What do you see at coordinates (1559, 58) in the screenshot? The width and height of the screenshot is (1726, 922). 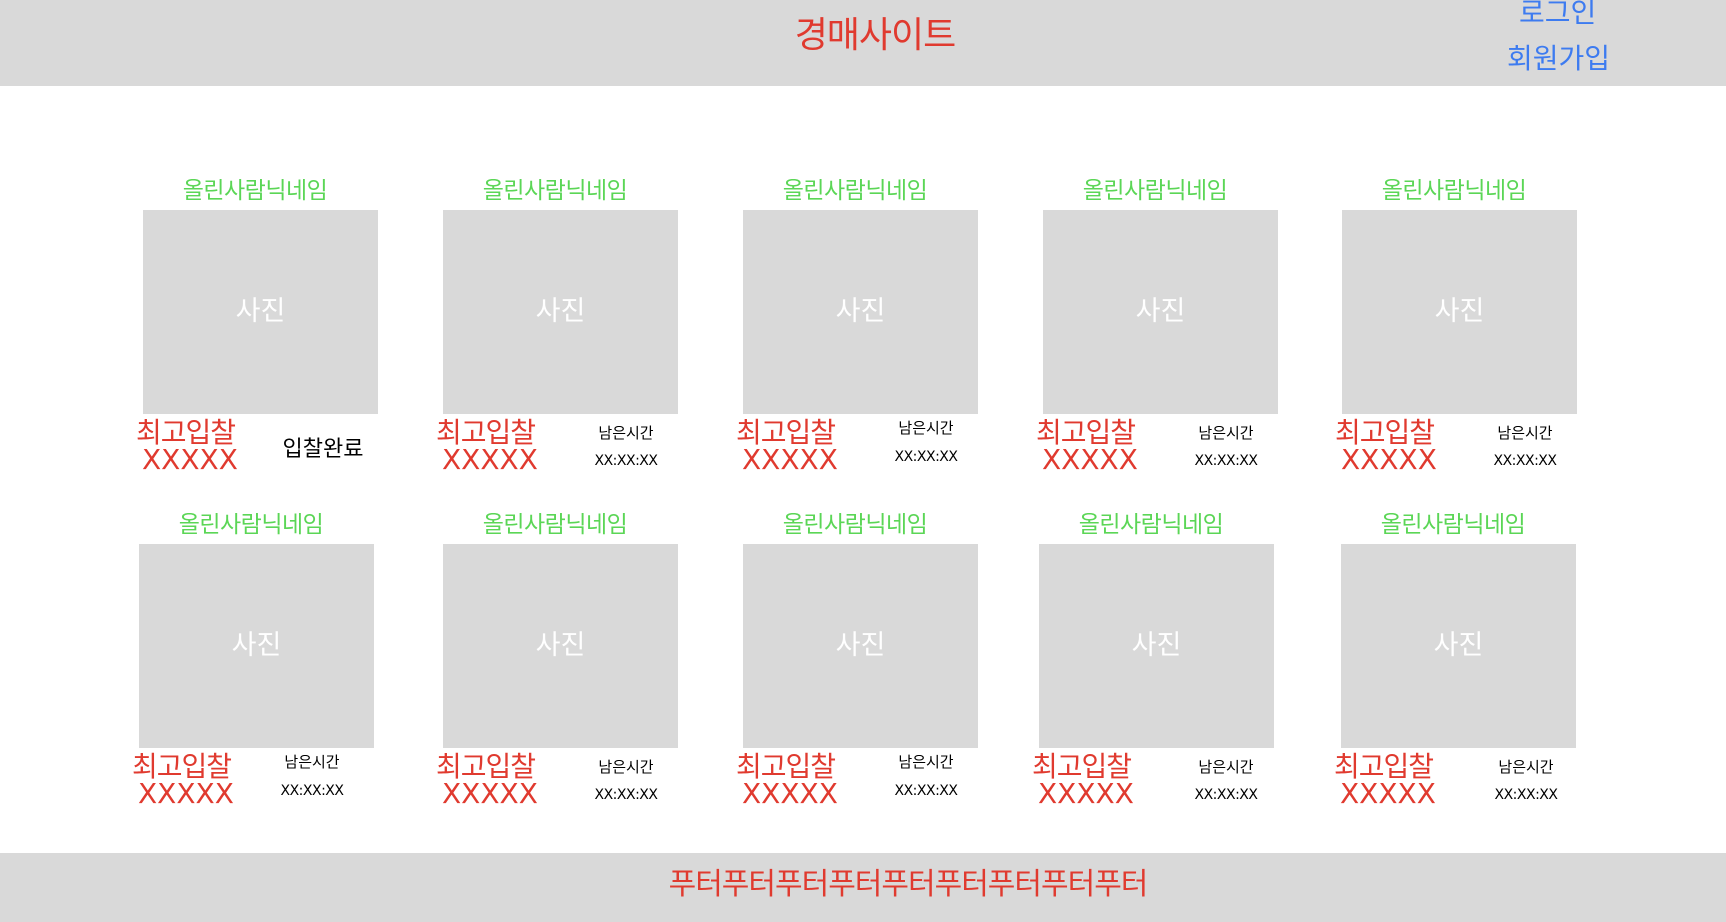 I see `signup-link: 회원가입` at bounding box center [1559, 58].